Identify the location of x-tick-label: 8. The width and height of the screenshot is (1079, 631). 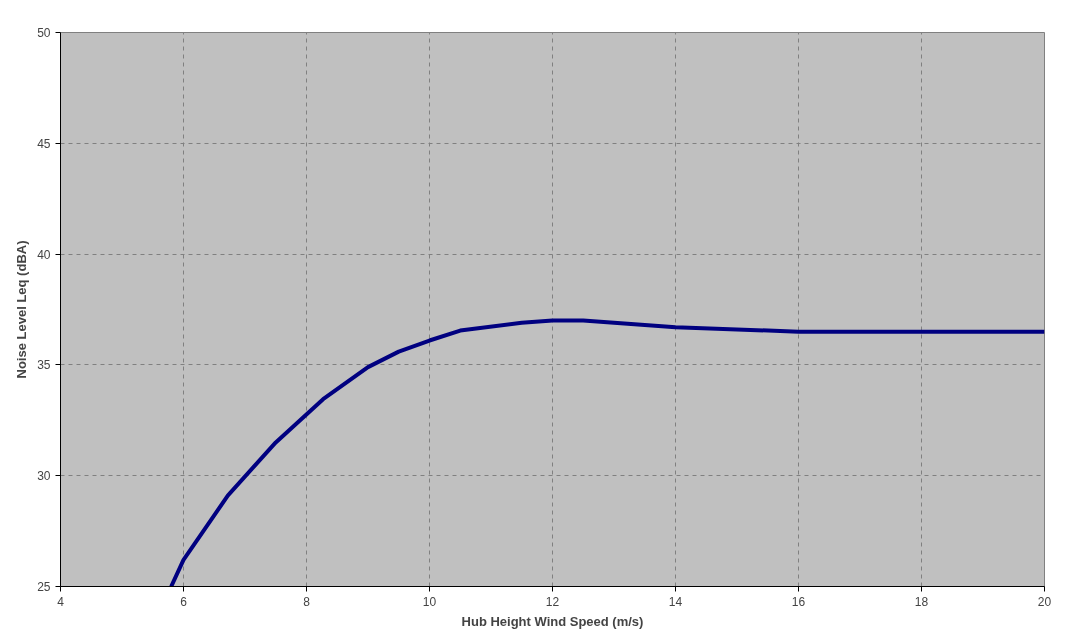
(307, 601).